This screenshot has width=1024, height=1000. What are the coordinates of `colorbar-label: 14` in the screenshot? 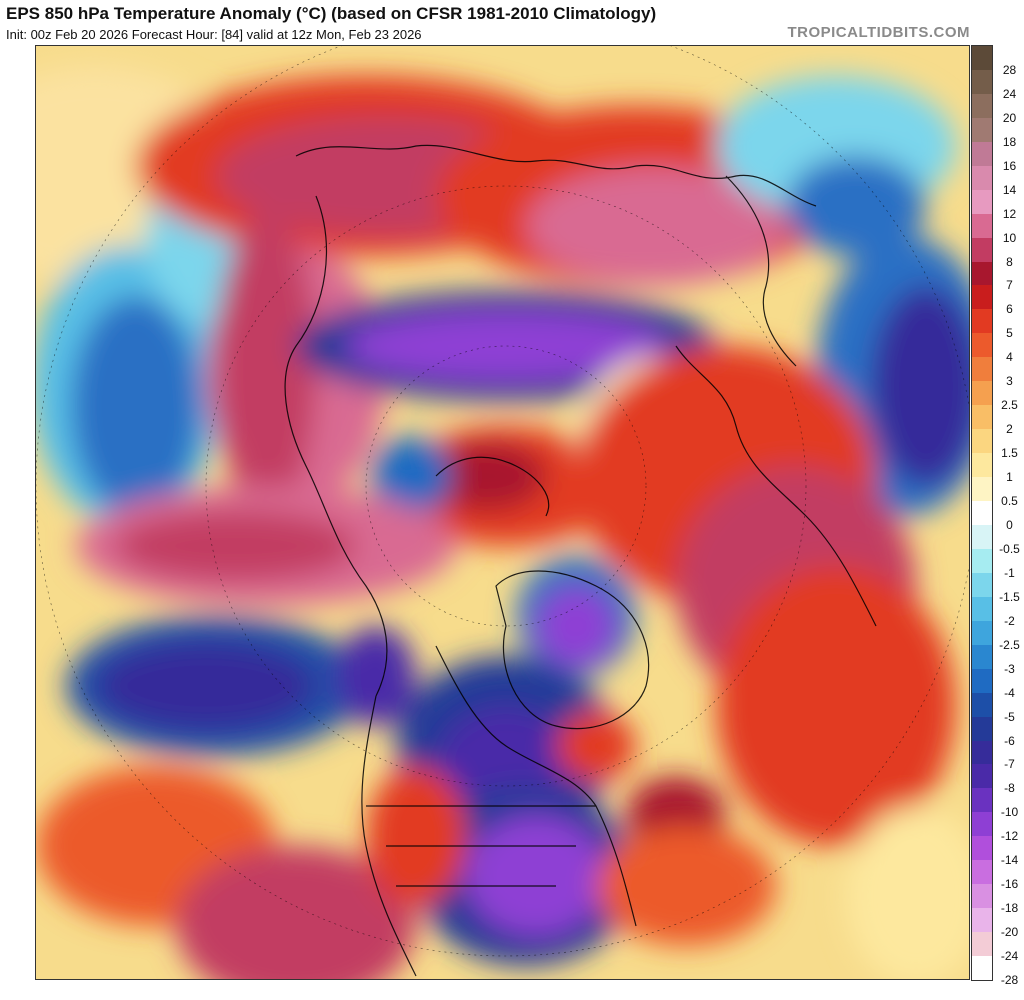 It's located at (1009, 189).